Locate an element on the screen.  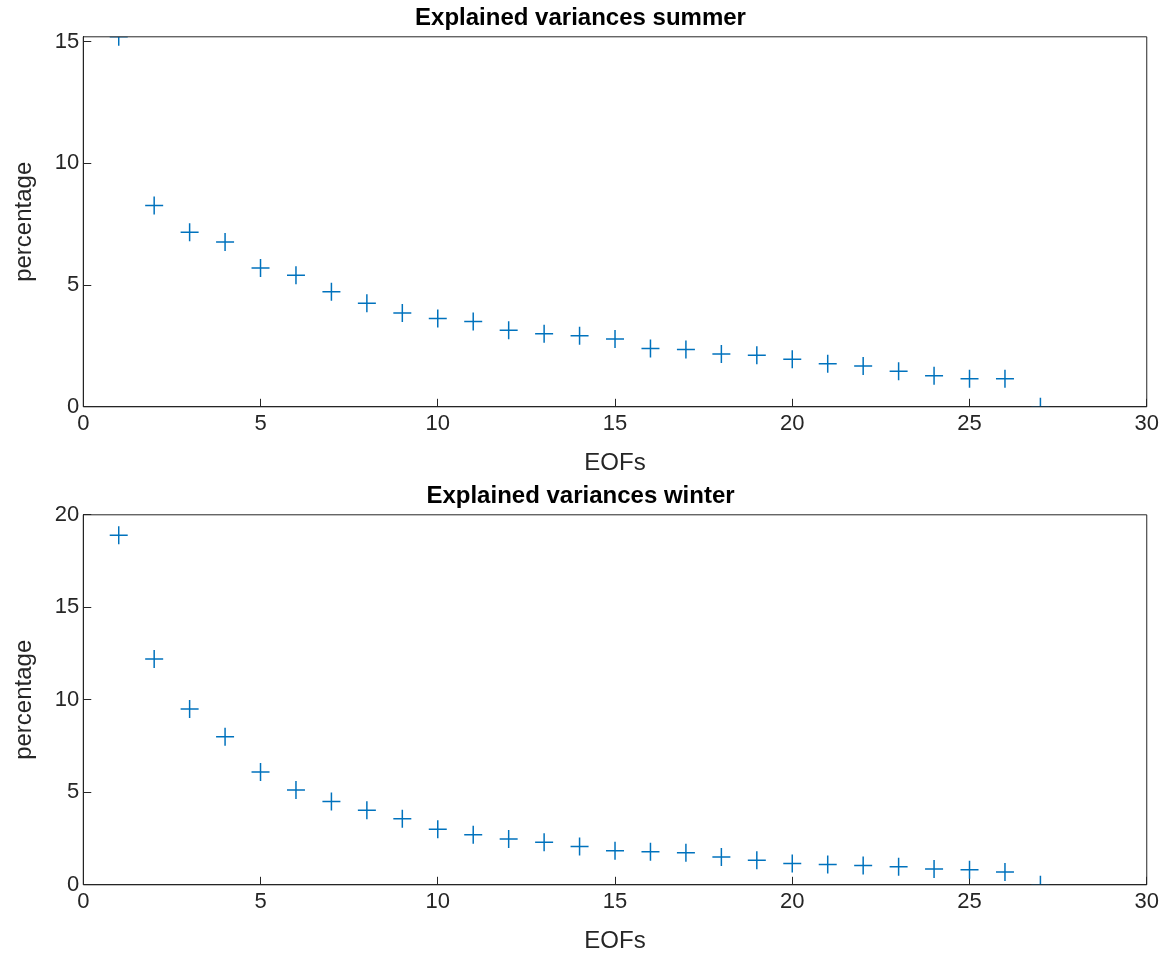
chart-title: Explained variances summer is located at coordinates (580, 17).